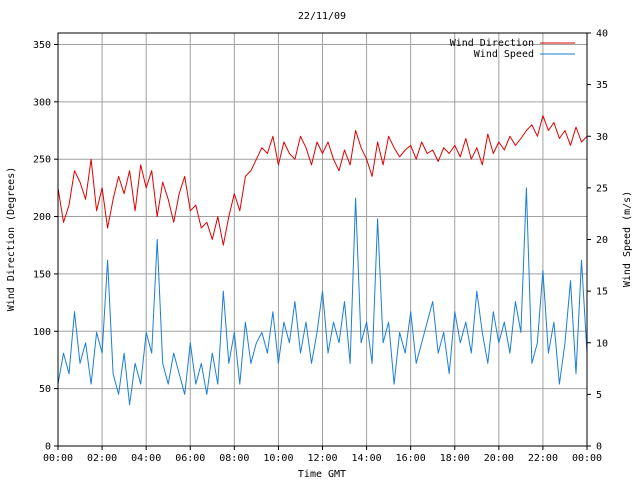 Image resolution: width=640 pixels, height=480 pixels. I want to click on legend-label-wind-direction: Wind Direction, so click(492, 43).